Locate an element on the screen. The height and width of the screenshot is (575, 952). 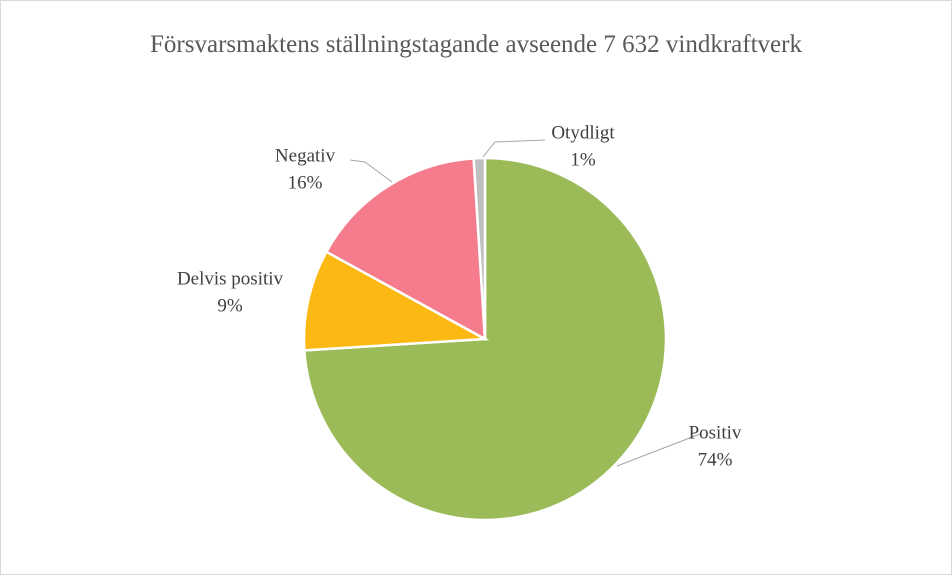
category-label: Negativ is located at coordinates (305, 155).